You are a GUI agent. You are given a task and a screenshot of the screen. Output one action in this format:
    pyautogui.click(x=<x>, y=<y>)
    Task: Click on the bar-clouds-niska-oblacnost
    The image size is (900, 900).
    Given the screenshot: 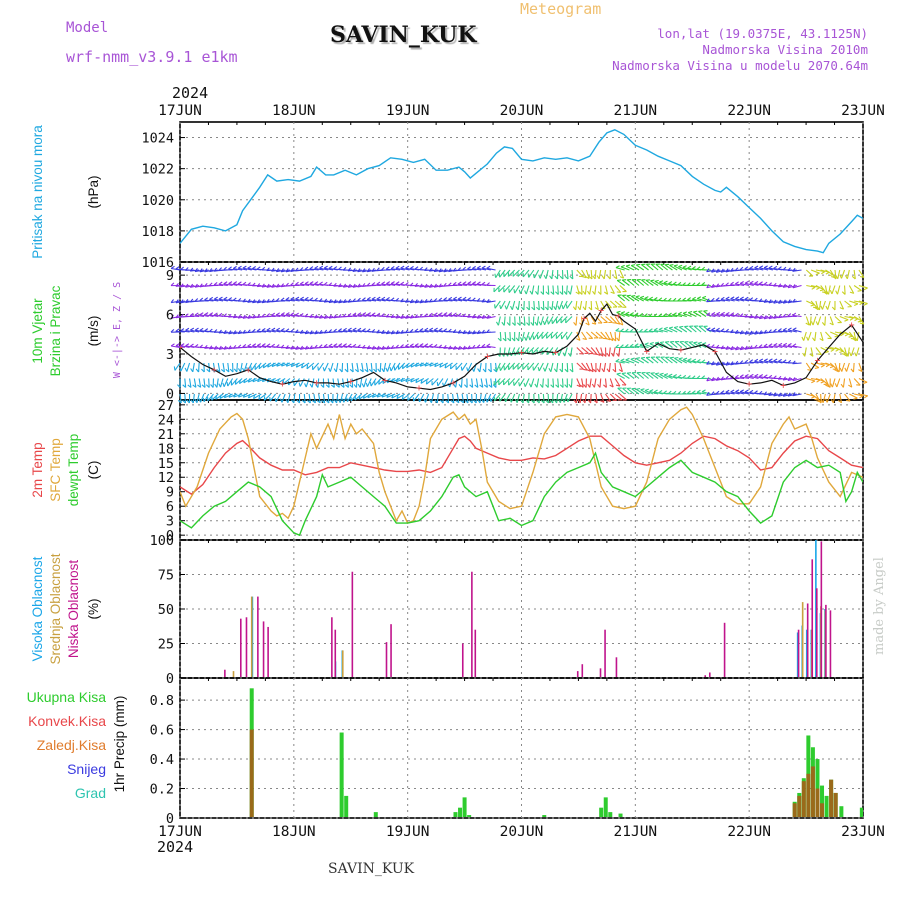 What is the action you would take?
    pyautogui.click(x=577, y=674)
    